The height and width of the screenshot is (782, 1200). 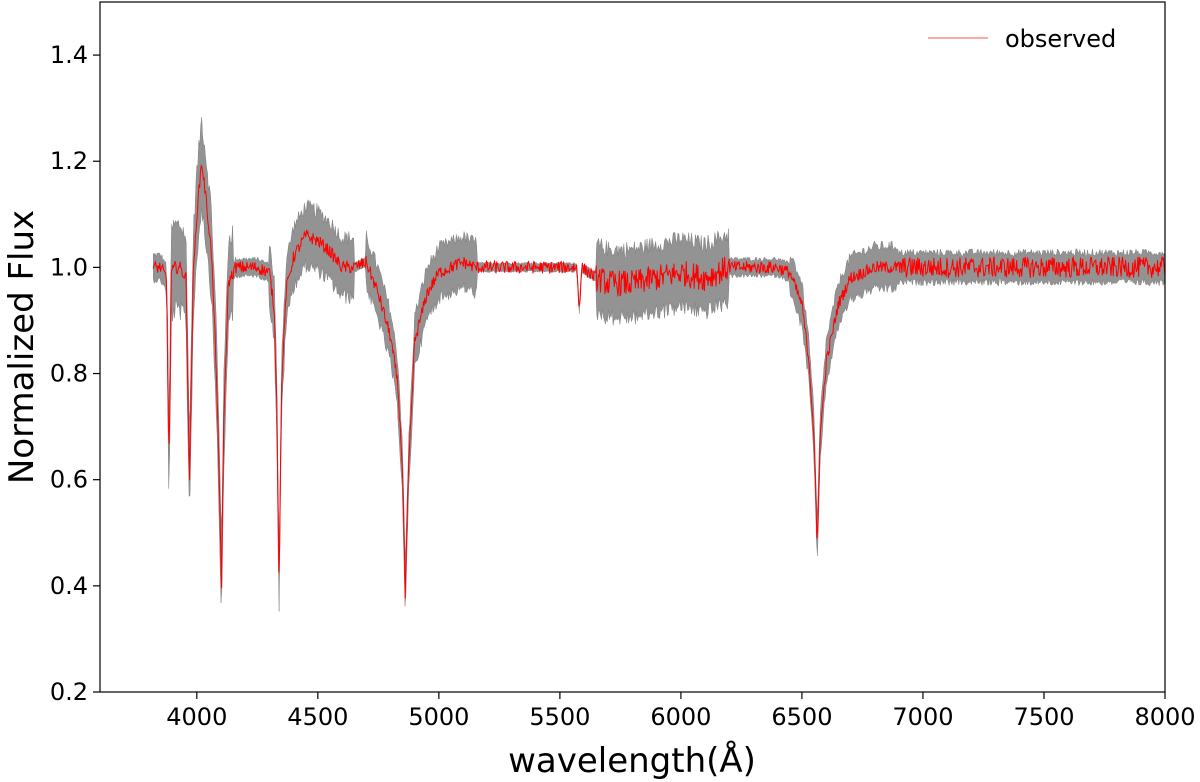 I want to click on legend: observed, so click(x=1022, y=39).